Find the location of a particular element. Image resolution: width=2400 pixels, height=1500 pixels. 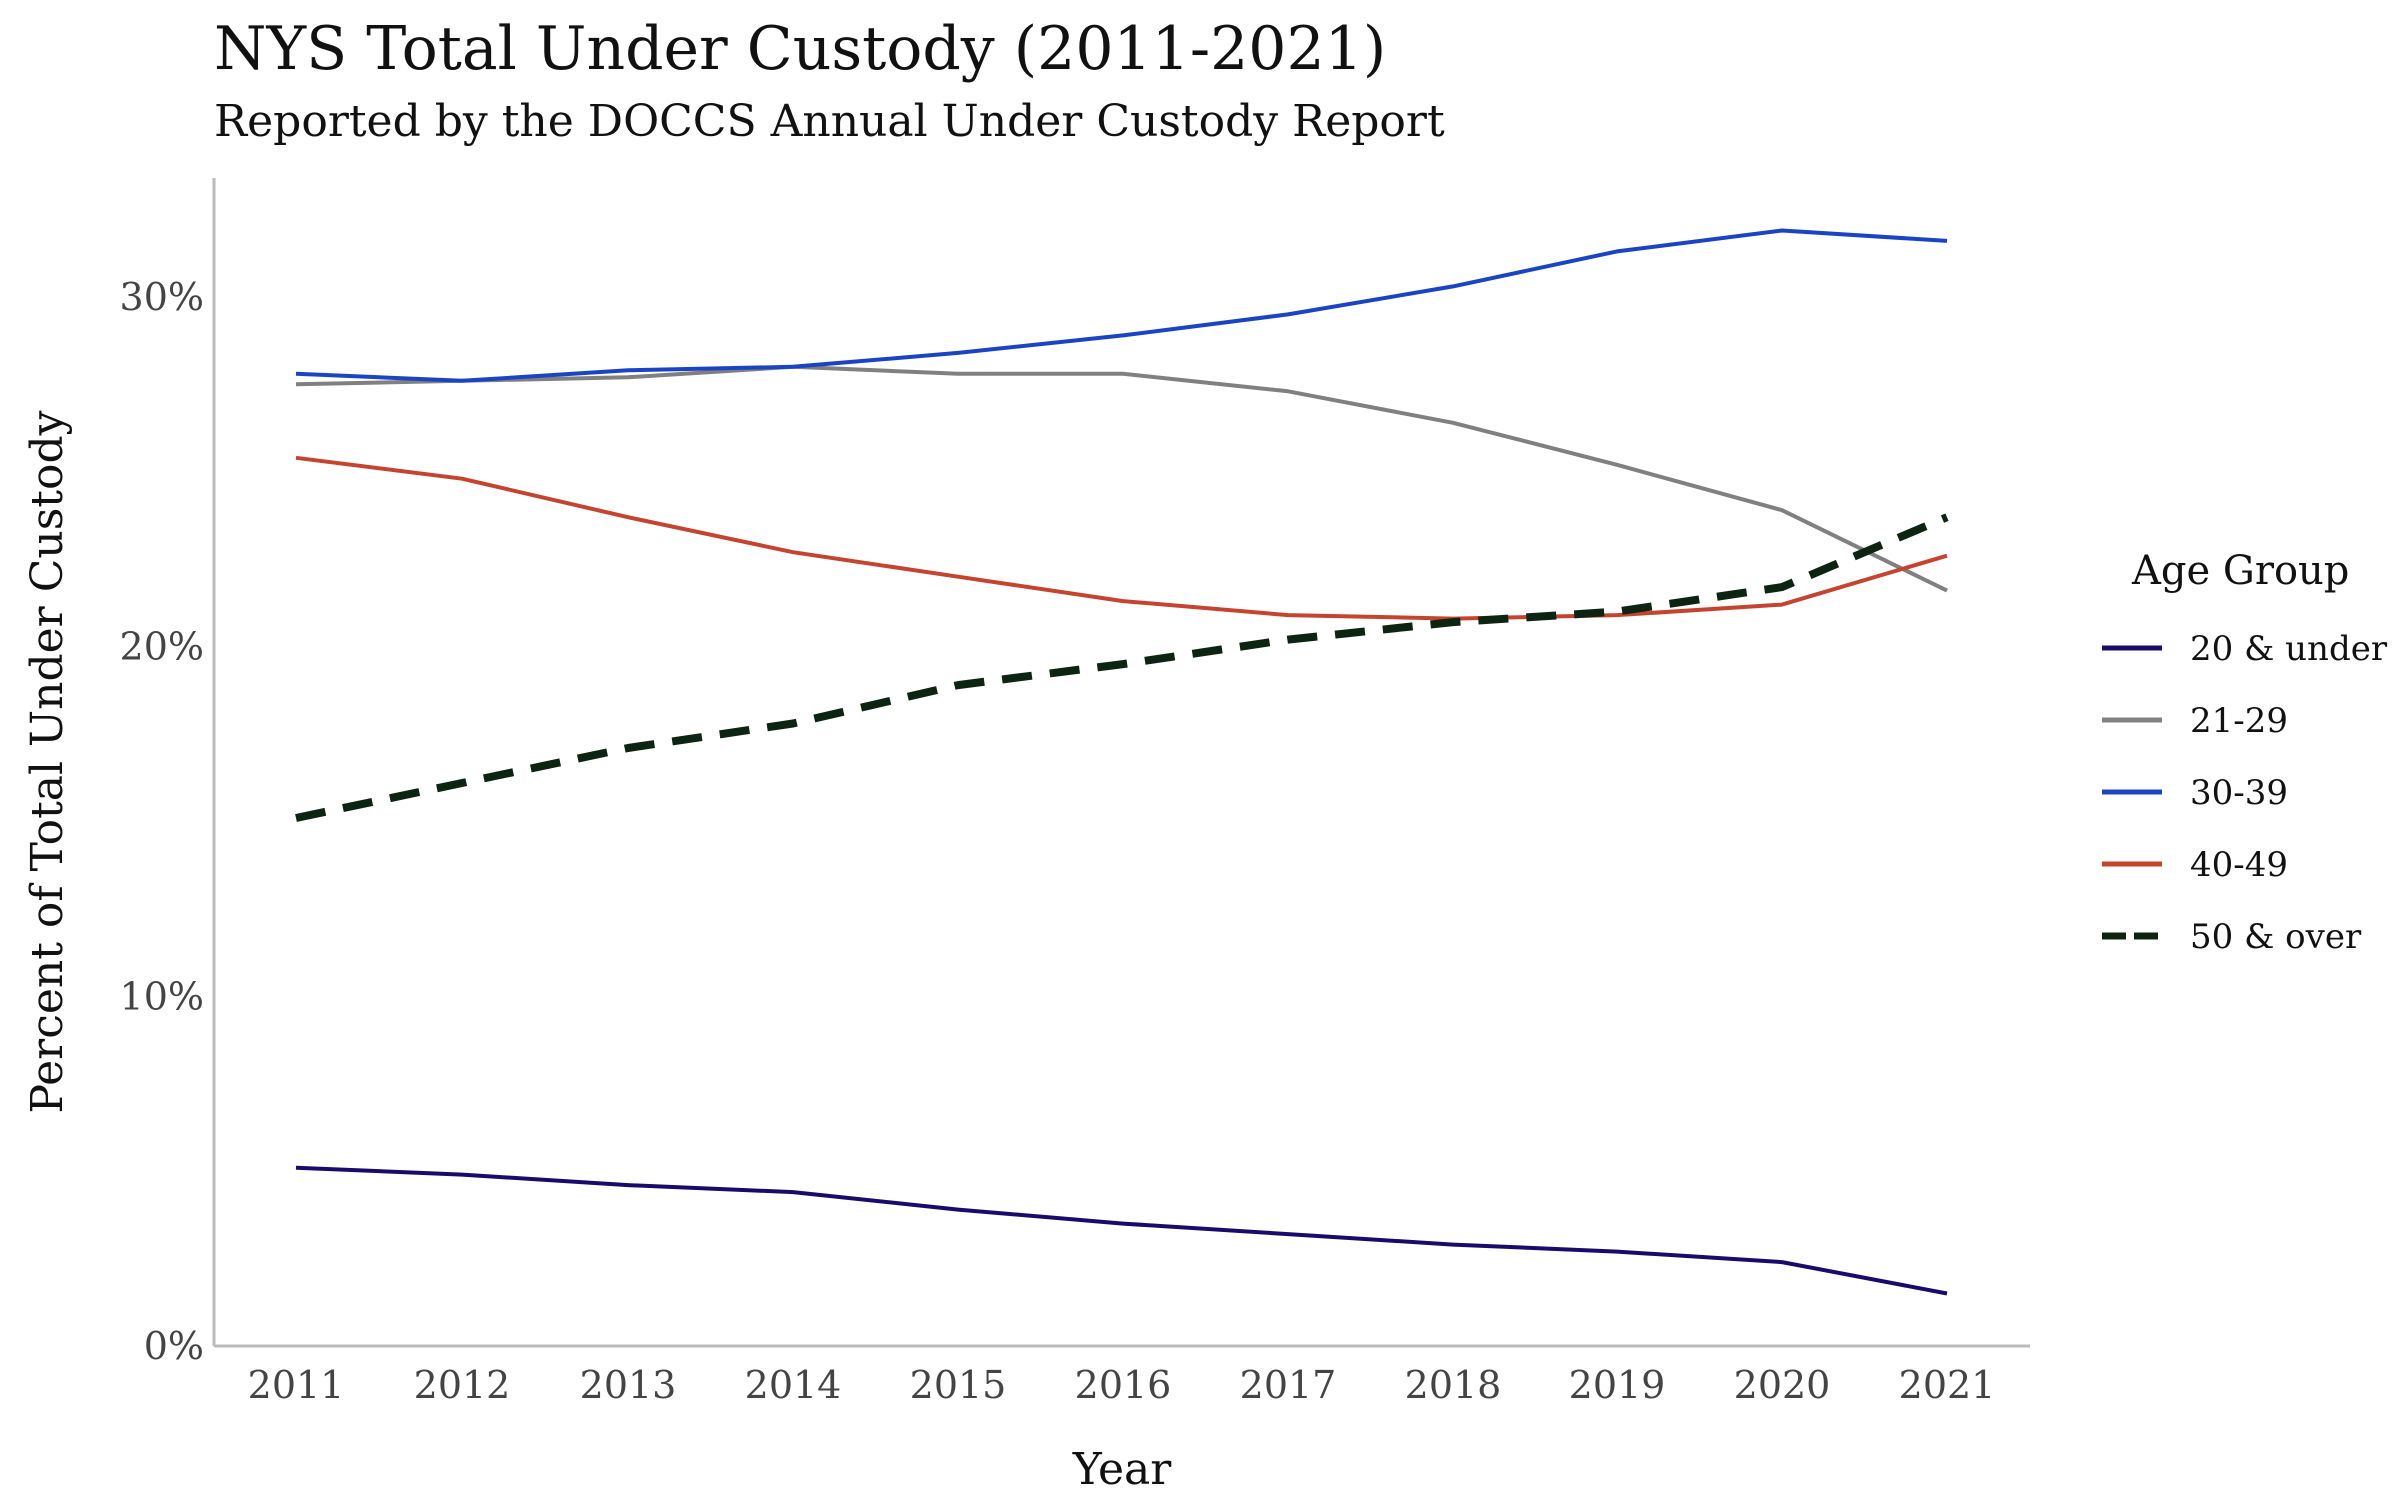

x-tick-label: 2016 is located at coordinates (1123, 1385).